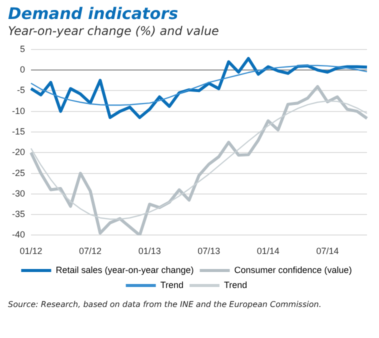  Describe the element at coordinates (90, 251) in the screenshot. I see `x-tick-label: 07/12` at that location.